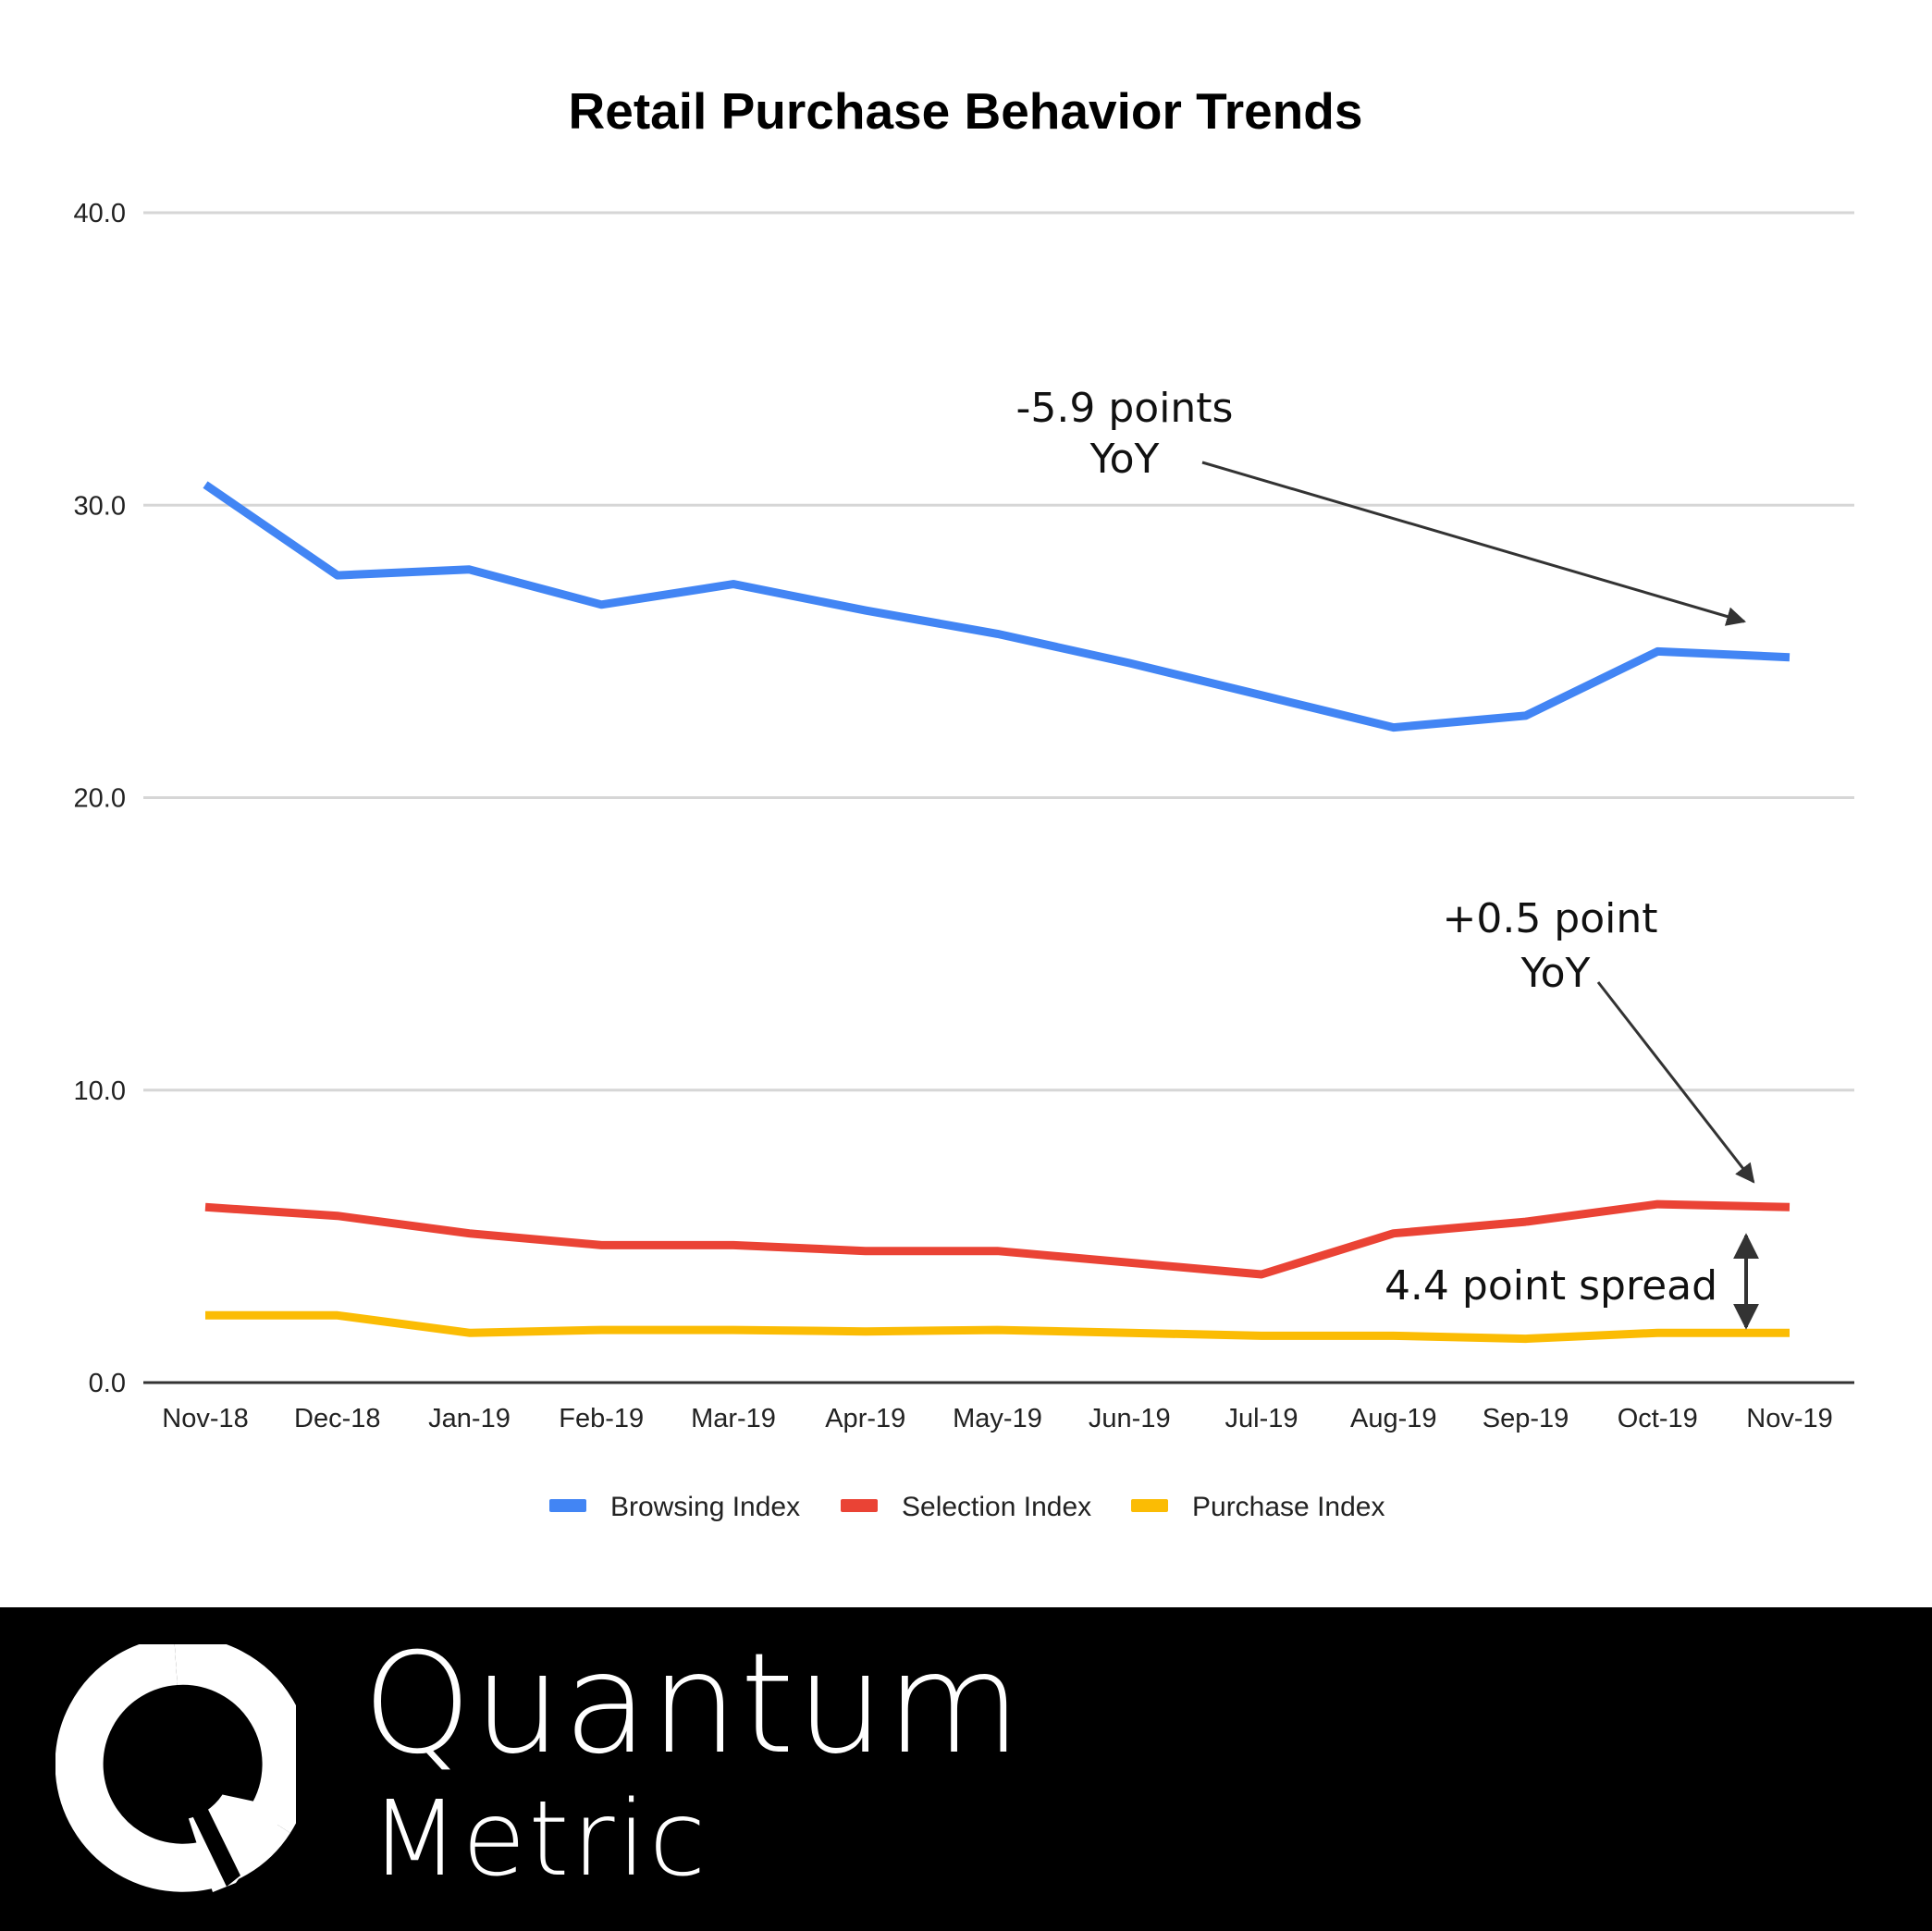 The height and width of the screenshot is (1931, 1932). Describe the element at coordinates (1474, 543) in the screenshot. I see `annotation-browsing-arrow` at that location.